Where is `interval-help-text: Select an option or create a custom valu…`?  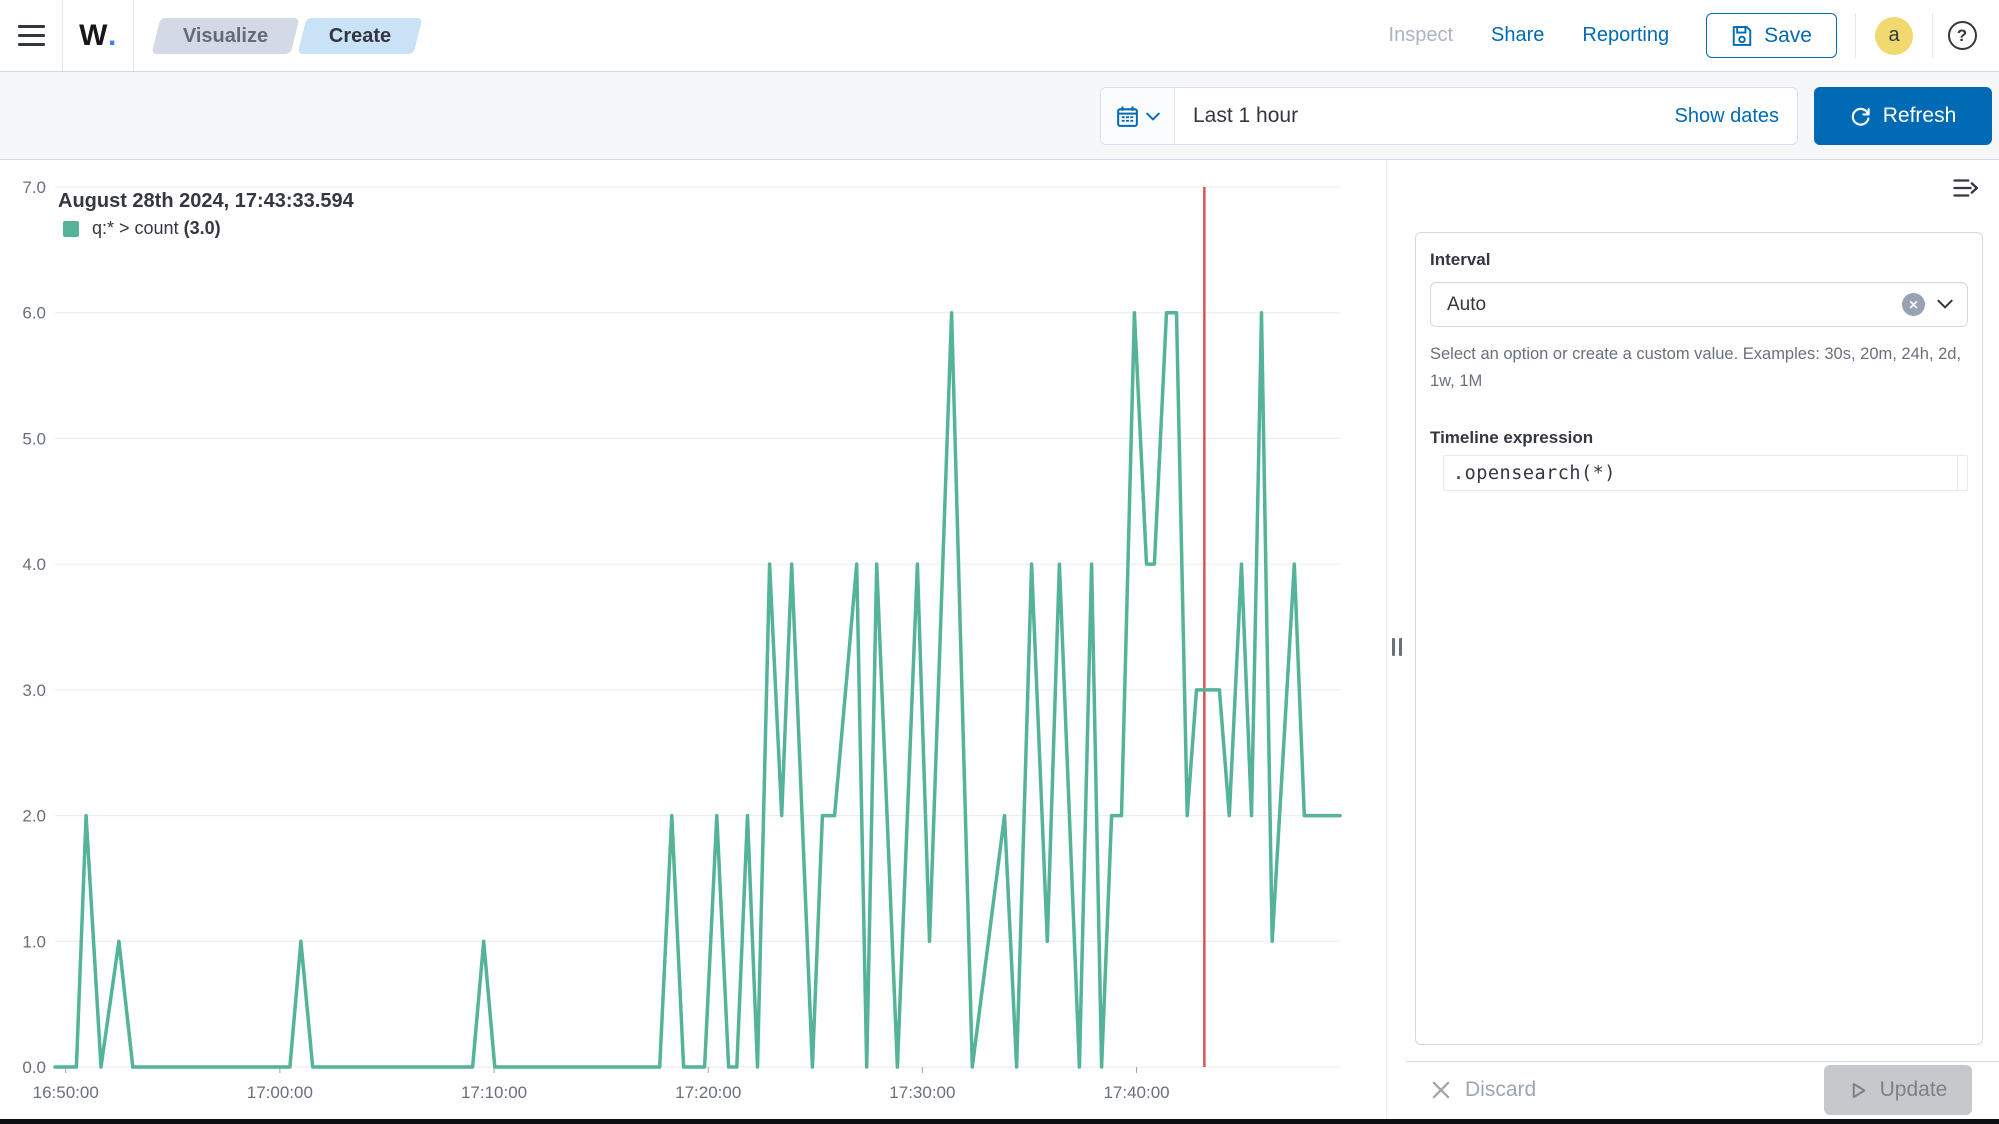
interval-help-text: Select an option or create a custom valu… is located at coordinates (1696, 367).